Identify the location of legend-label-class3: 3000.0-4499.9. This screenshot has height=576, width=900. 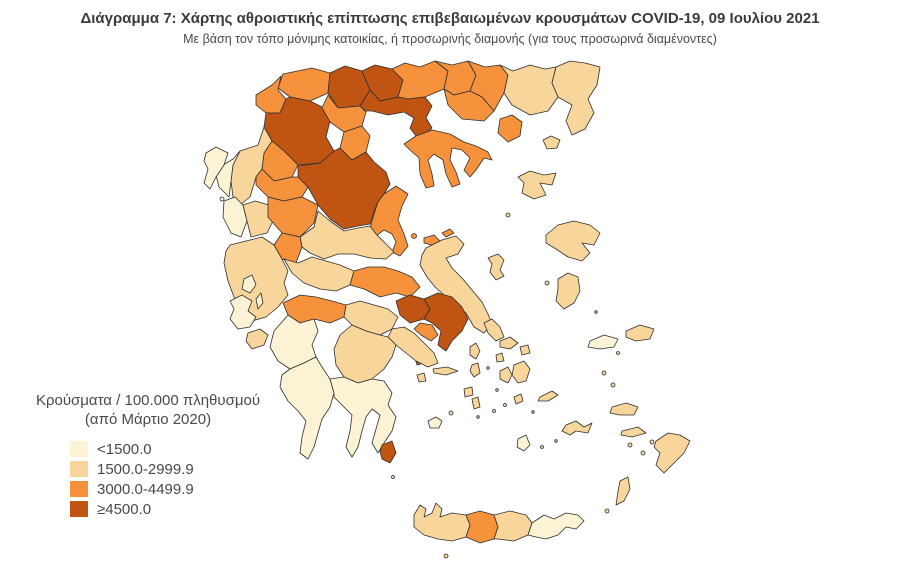
(145, 489).